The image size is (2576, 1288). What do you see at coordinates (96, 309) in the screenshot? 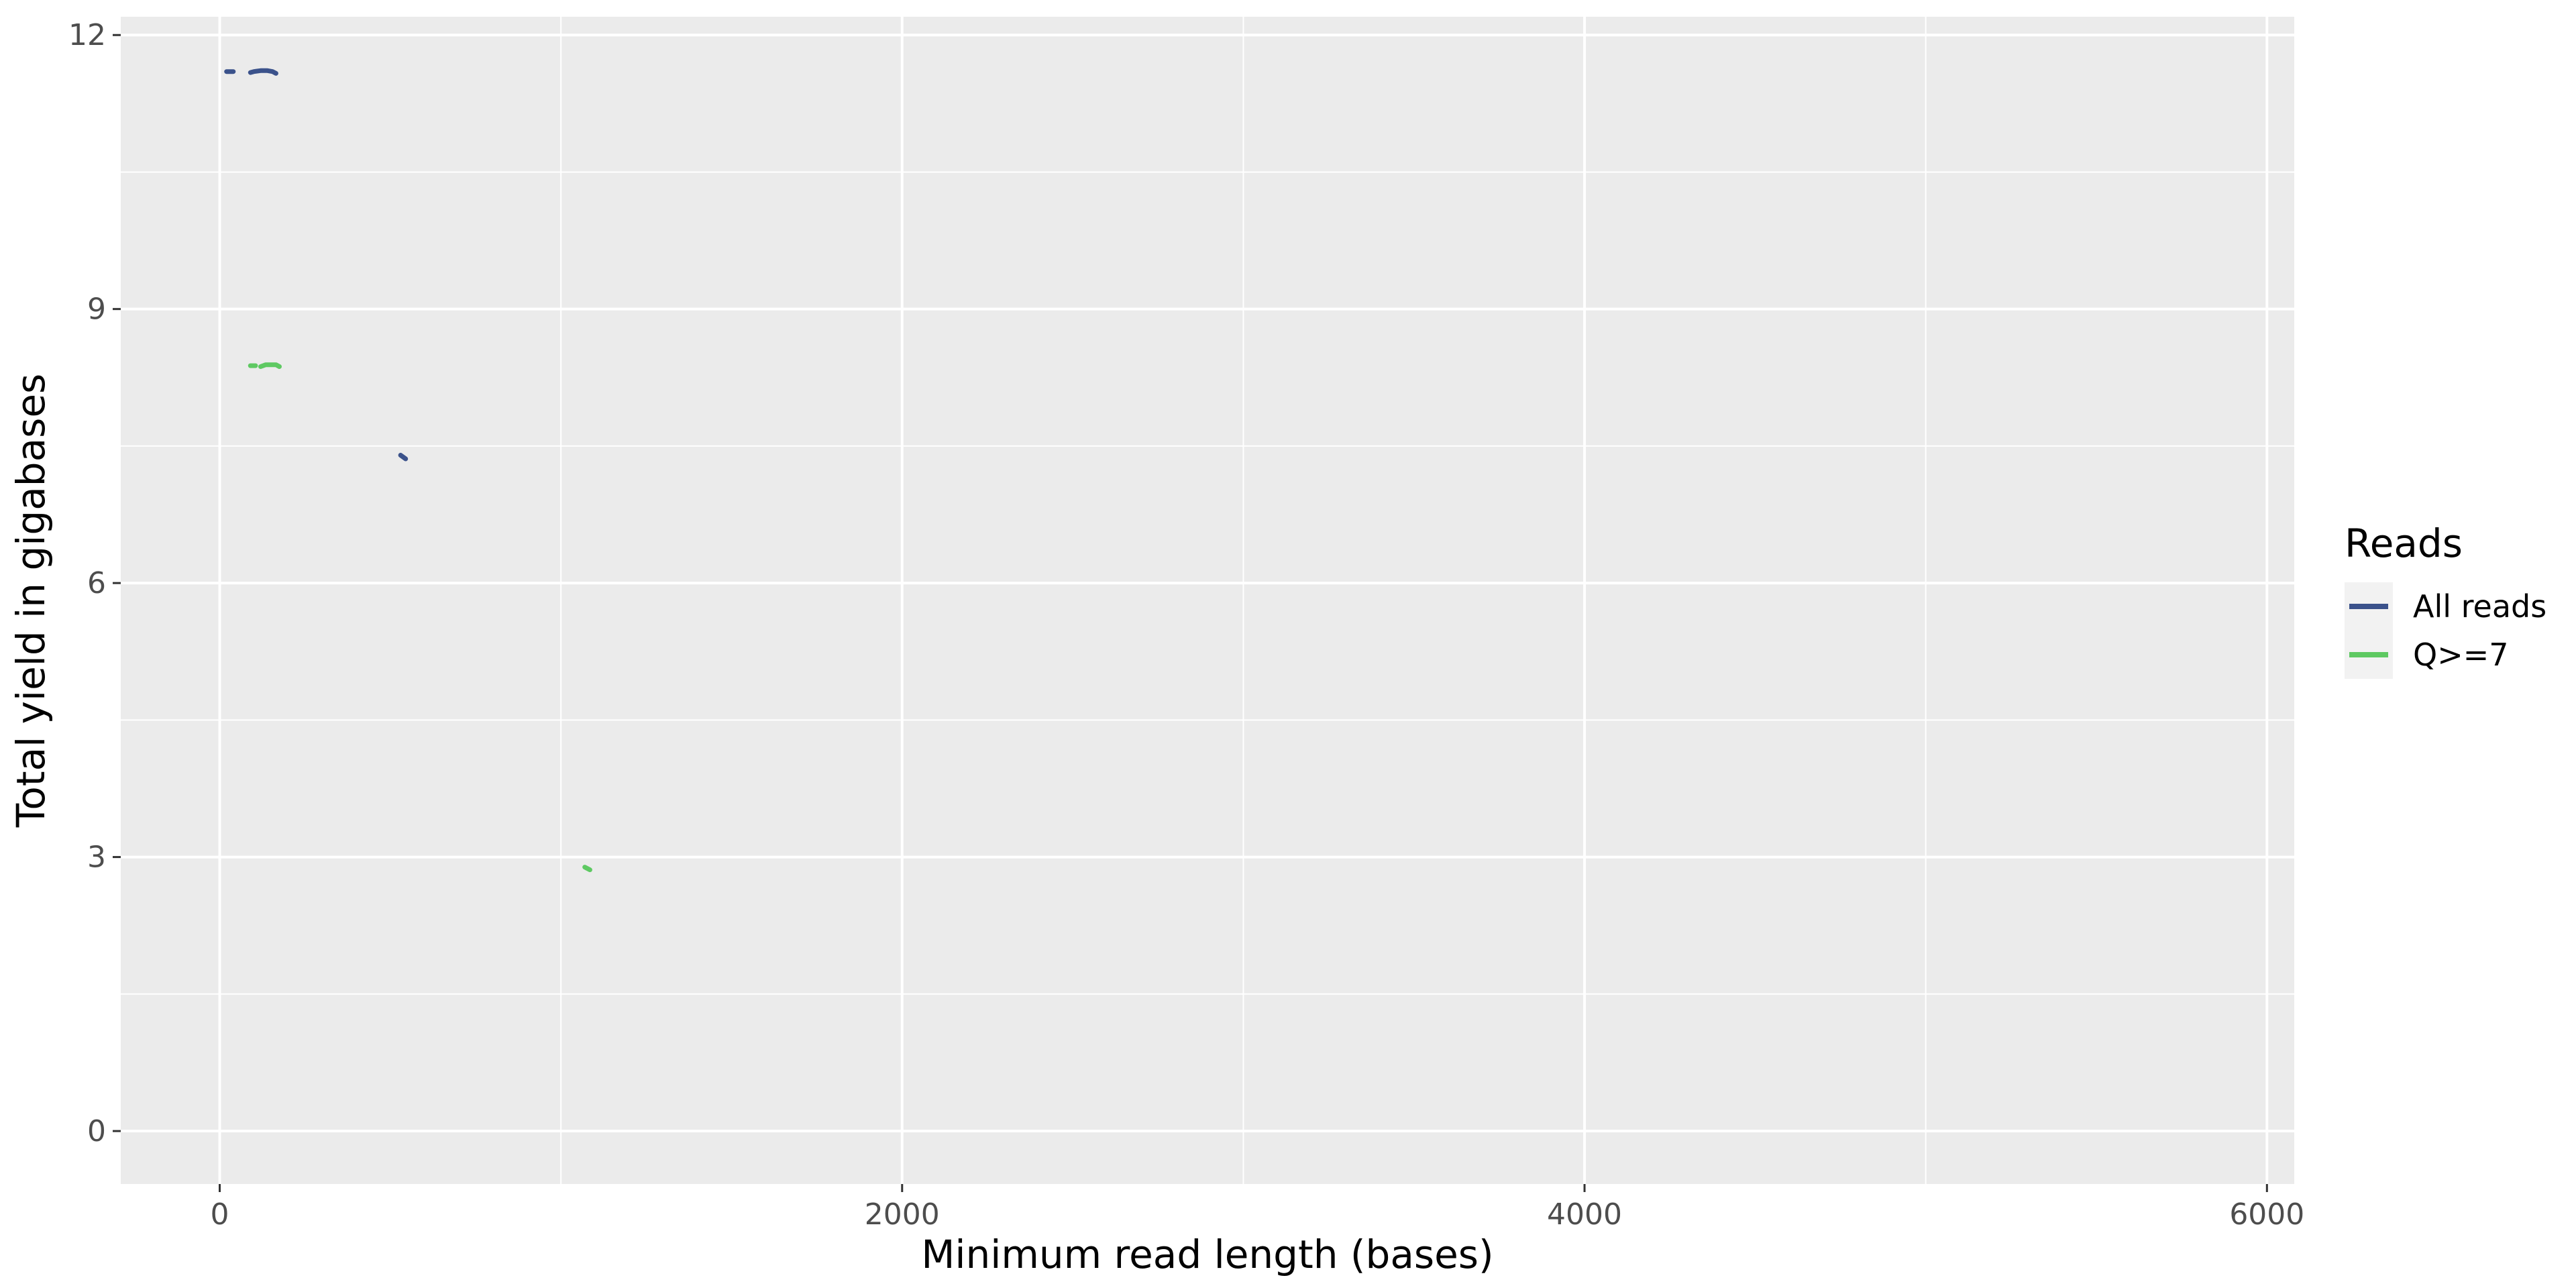
I see `y-tick-label: 9` at bounding box center [96, 309].